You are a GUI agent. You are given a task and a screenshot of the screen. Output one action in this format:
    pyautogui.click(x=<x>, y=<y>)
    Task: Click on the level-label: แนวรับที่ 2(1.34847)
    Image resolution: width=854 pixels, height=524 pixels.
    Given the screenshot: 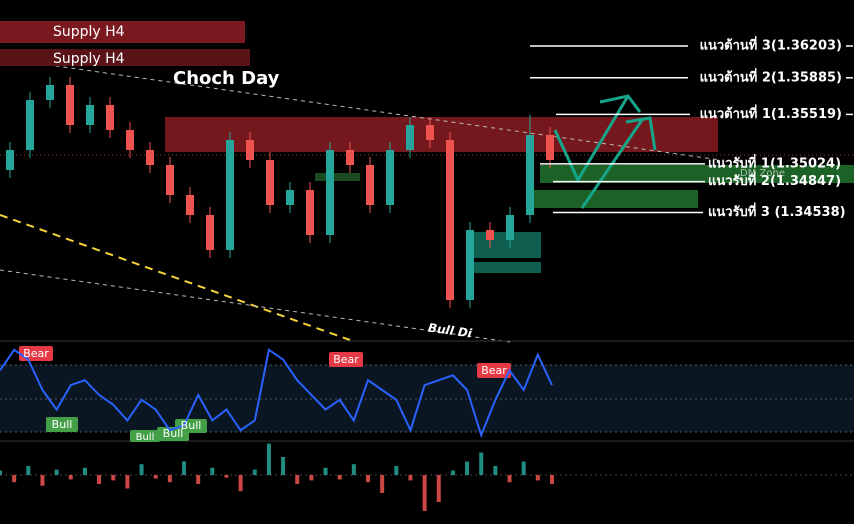 What is the action you would take?
    pyautogui.click(x=774, y=180)
    